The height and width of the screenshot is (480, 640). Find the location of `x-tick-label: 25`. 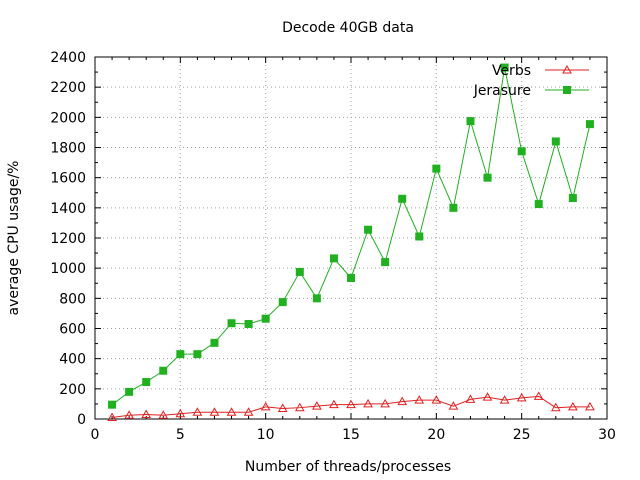

x-tick-label: 25 is located at coordinates (522, 435).